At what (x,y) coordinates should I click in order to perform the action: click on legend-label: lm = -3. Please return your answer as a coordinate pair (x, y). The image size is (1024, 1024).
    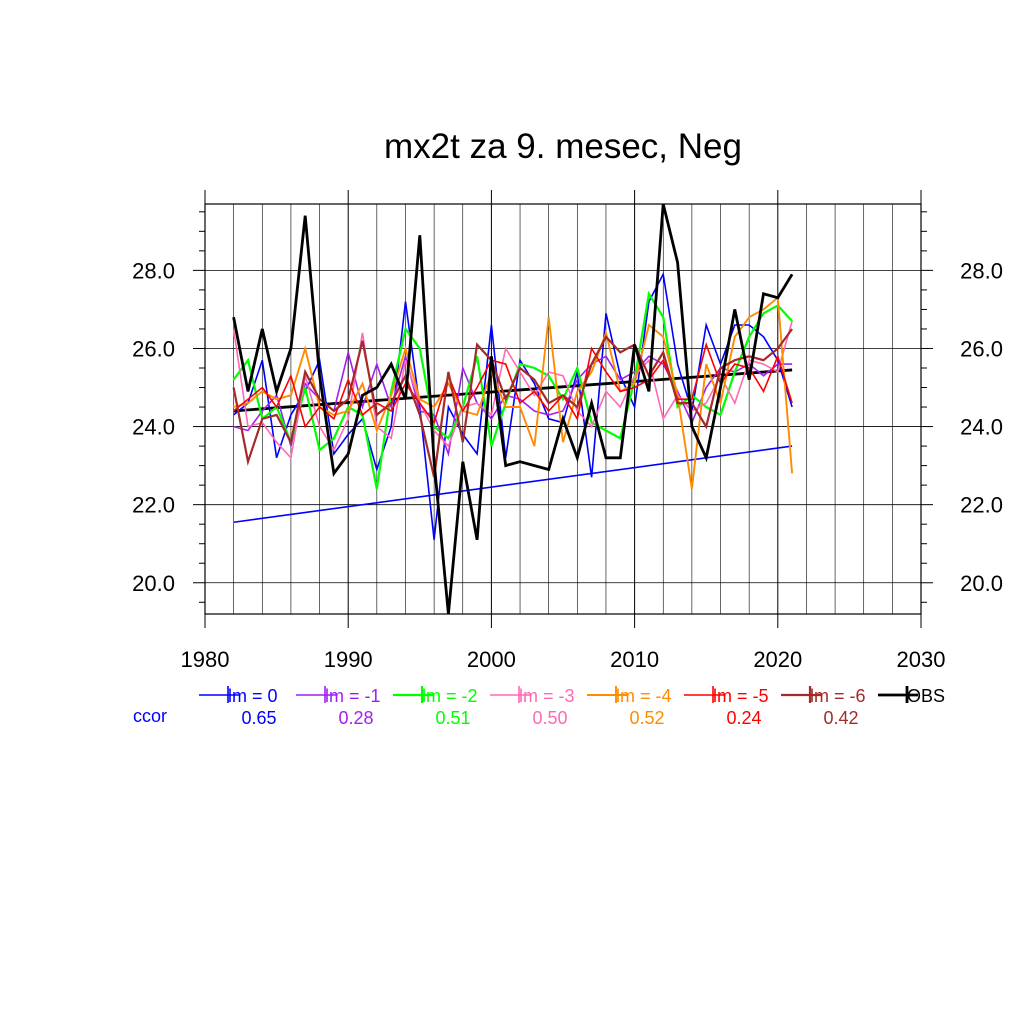
    Looking at the image, I should click on (547, 696).